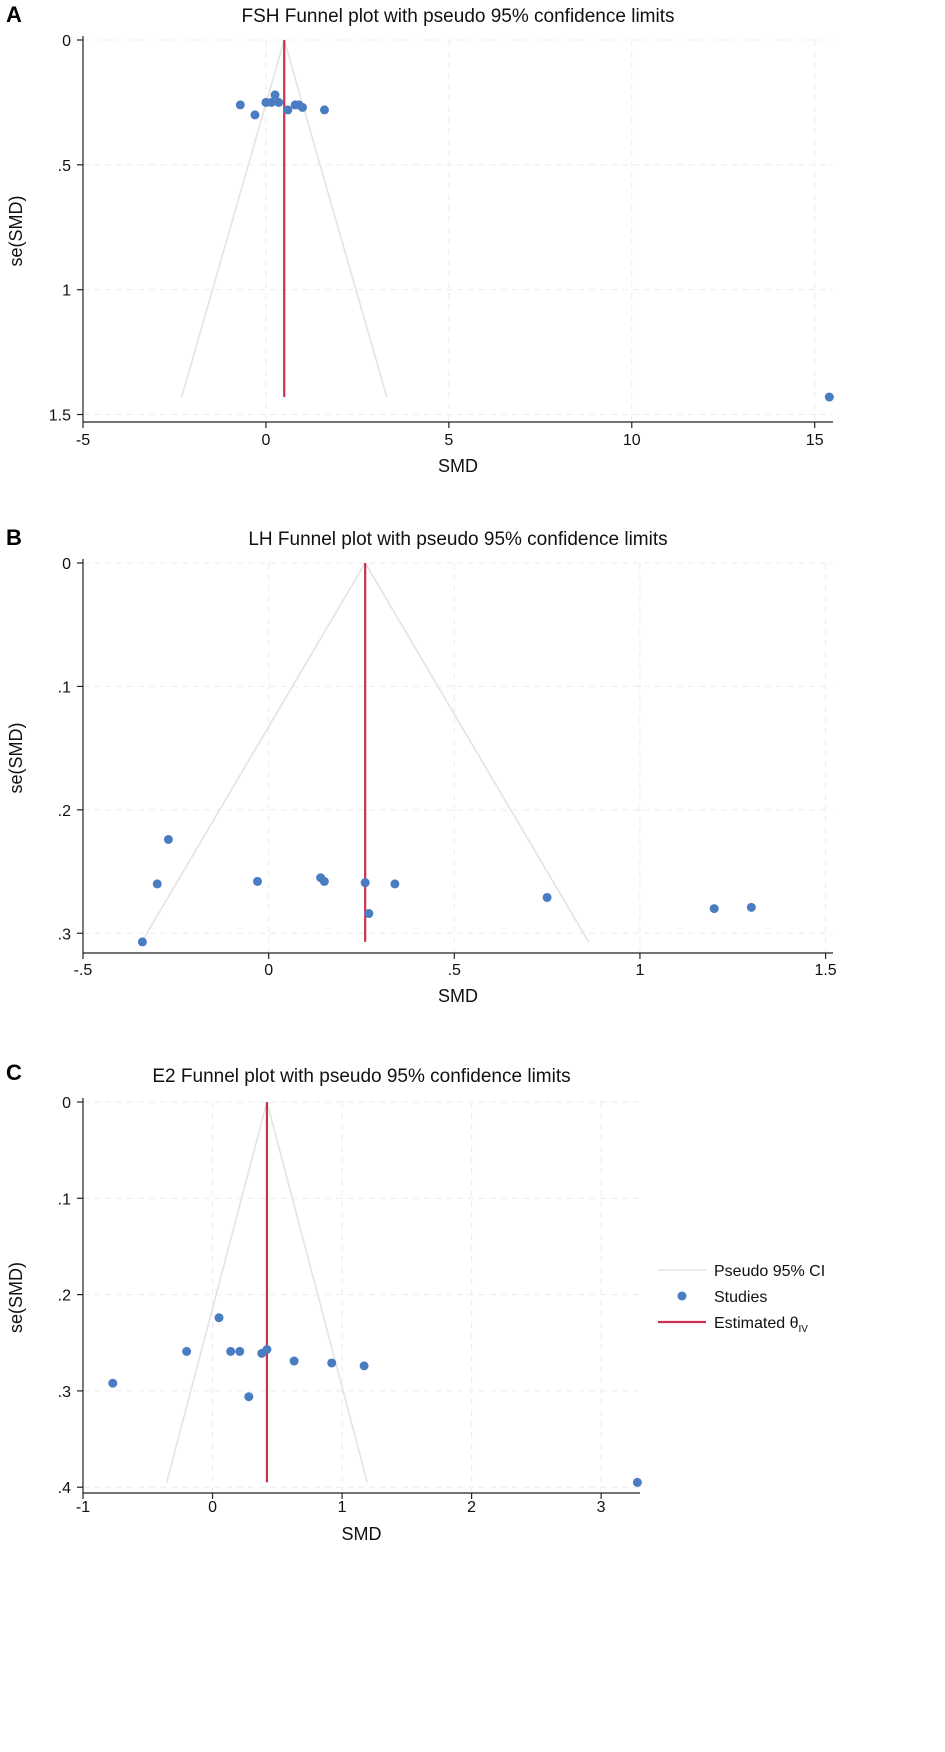 The height and width of the screenshot is (1752, 945). Describe the element at coordinates (825, 970) in the screenshot. I see `x-tick-label-b: 1.5` at that location.